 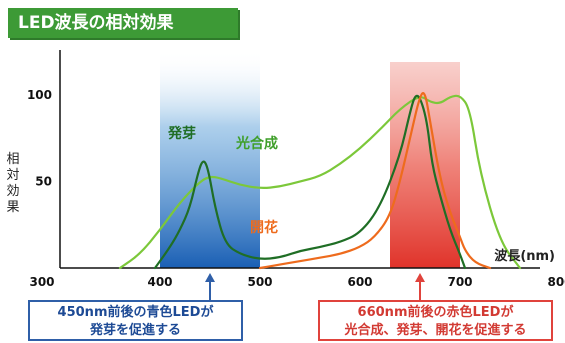 I want to click on callout-blue-line-2: 発芽を促進する, so click(x=135, y=330).